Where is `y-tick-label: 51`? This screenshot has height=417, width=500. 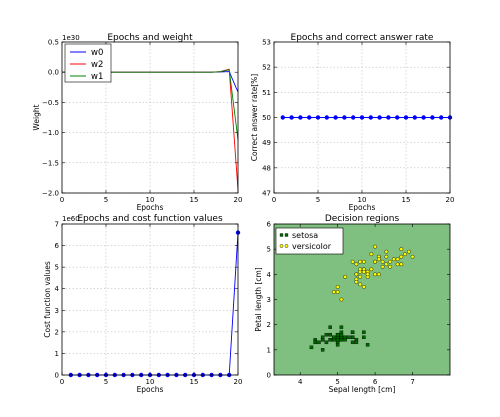 y-tick-label: 51 is located at coordinates (266, 93).